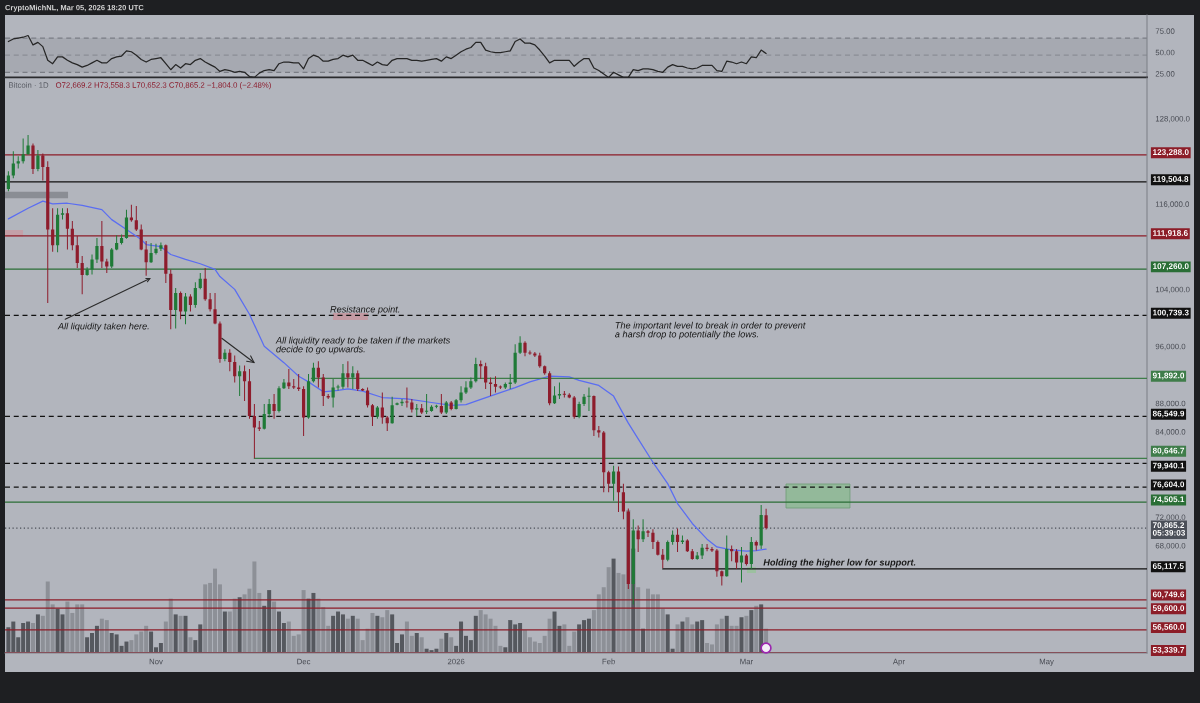 The width and height of the screenshot is (1200, 703). I want to click on ref-line-label: 60,749.6, so click(1168, 595).